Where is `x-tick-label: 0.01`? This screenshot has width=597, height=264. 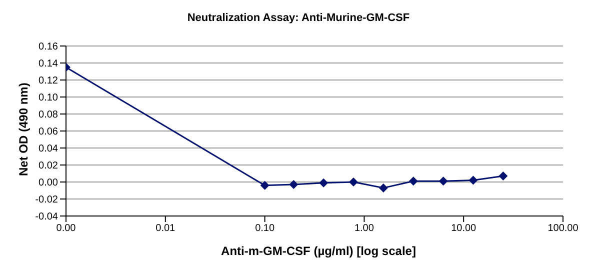
x-tick-label: 0.01 is located at coordinates (166, 228).